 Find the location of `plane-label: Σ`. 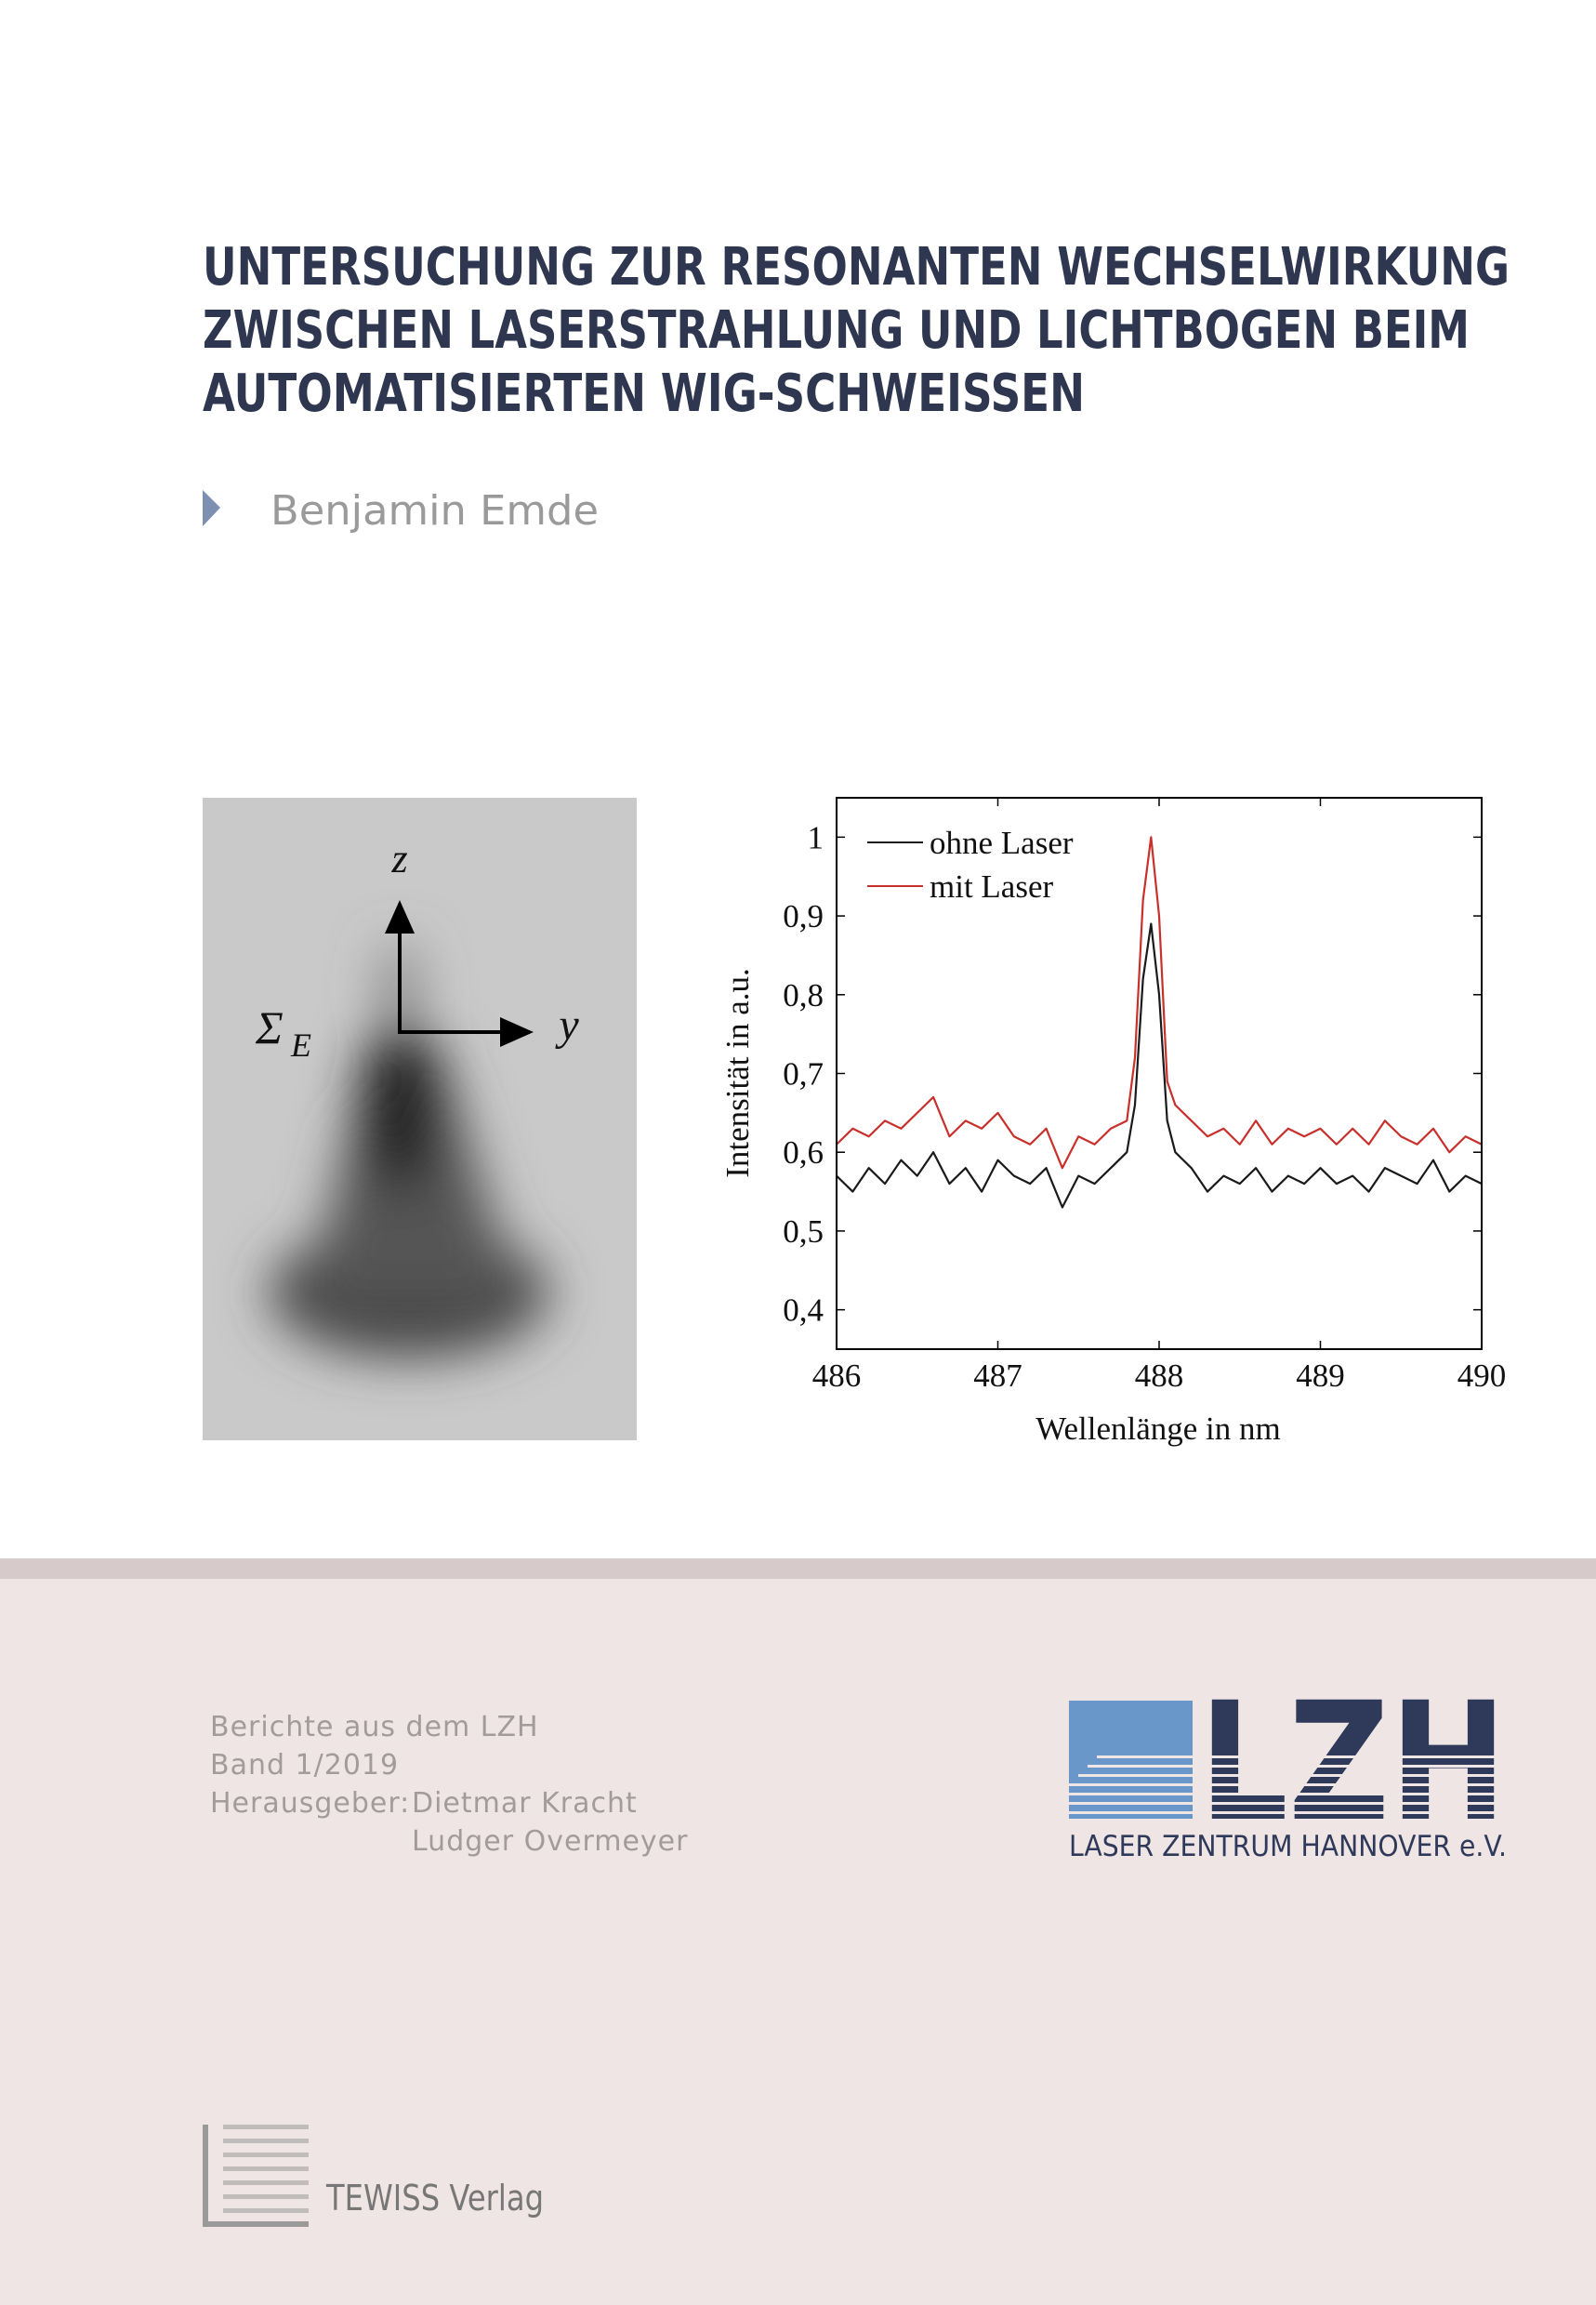

plane-label: Σ is located at coordinates (269, 1027).